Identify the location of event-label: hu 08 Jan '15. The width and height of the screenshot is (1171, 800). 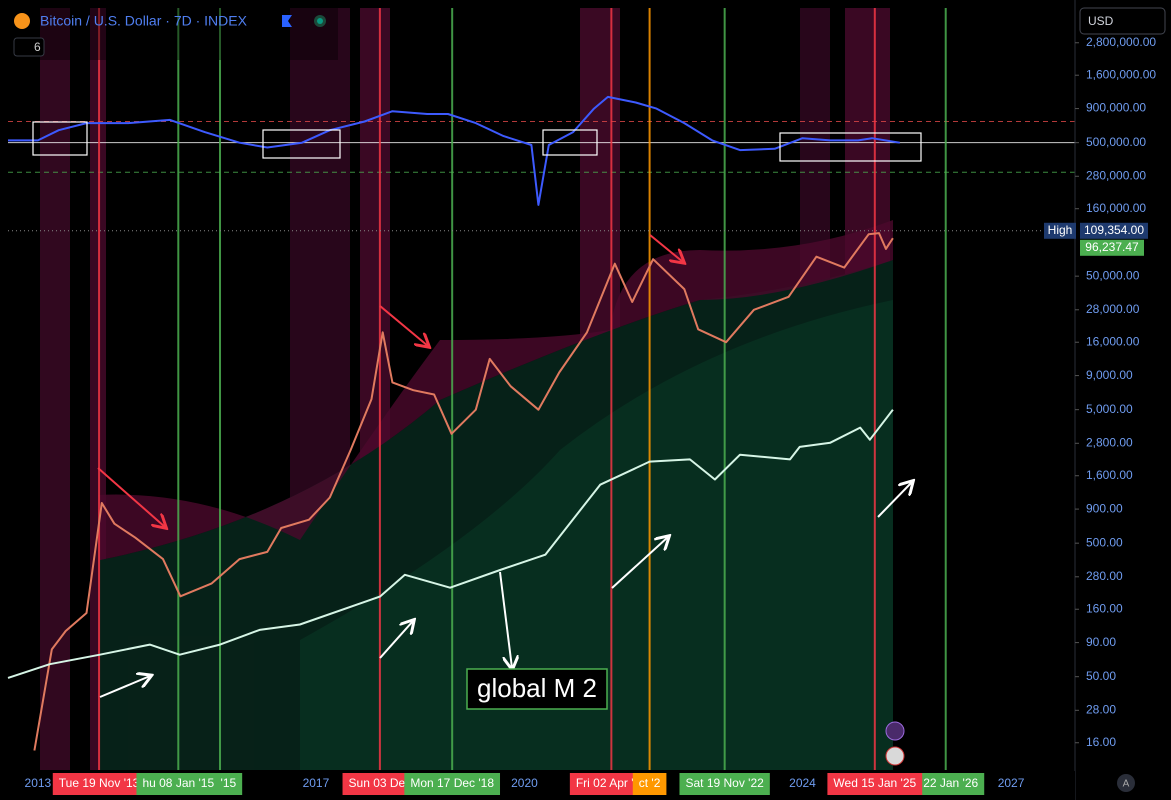
(178, 784).